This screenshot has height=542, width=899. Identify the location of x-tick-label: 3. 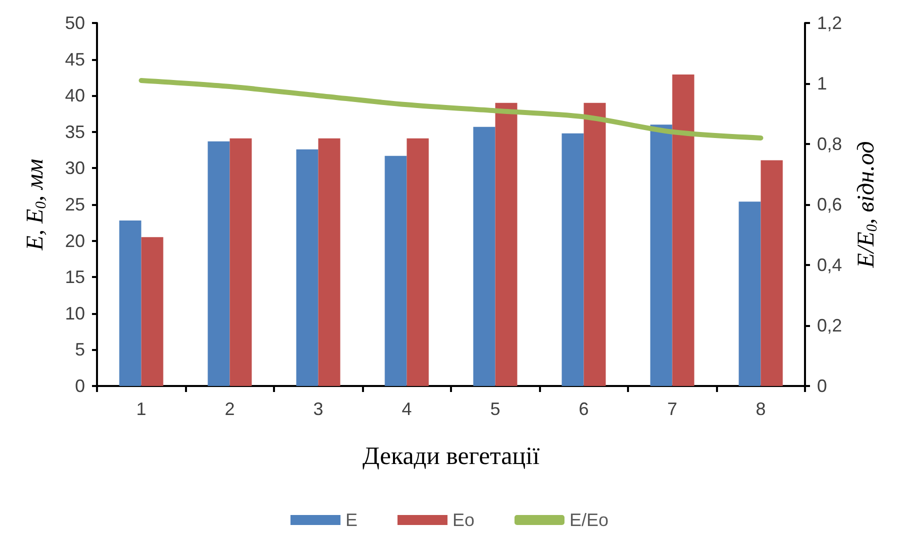
(318, 409).